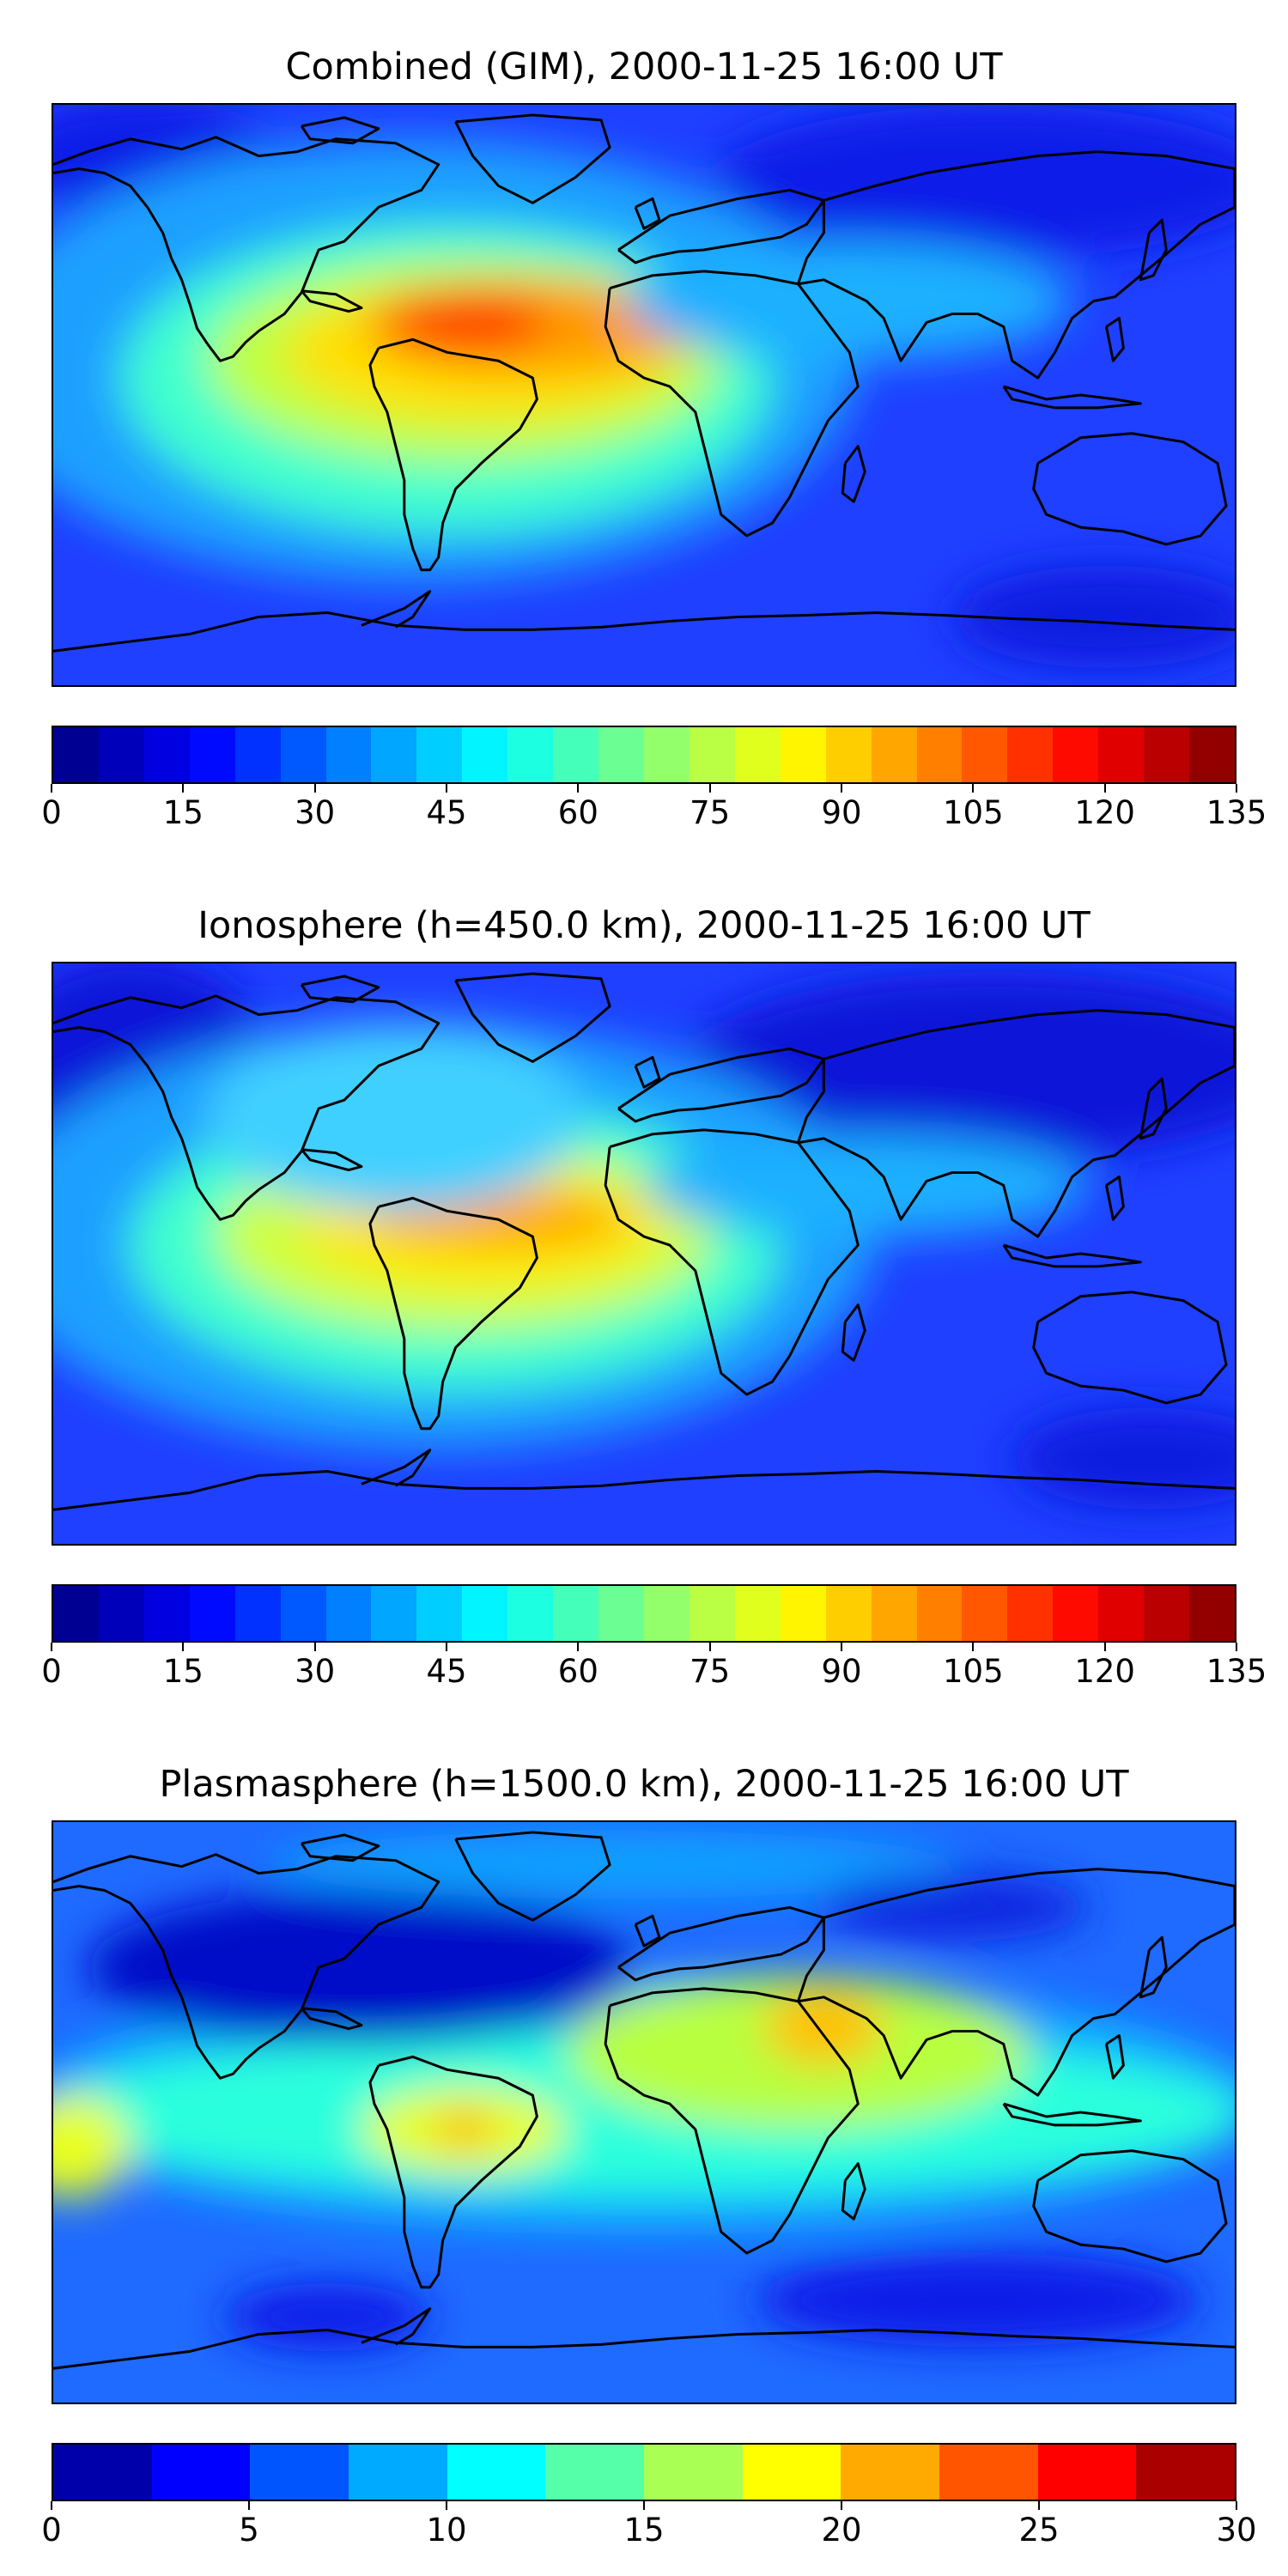 Image resolution: width=1288 pixels, height=2576 pixels. I want to click on colorbar-tick-label: 10, so click(446, 2530).